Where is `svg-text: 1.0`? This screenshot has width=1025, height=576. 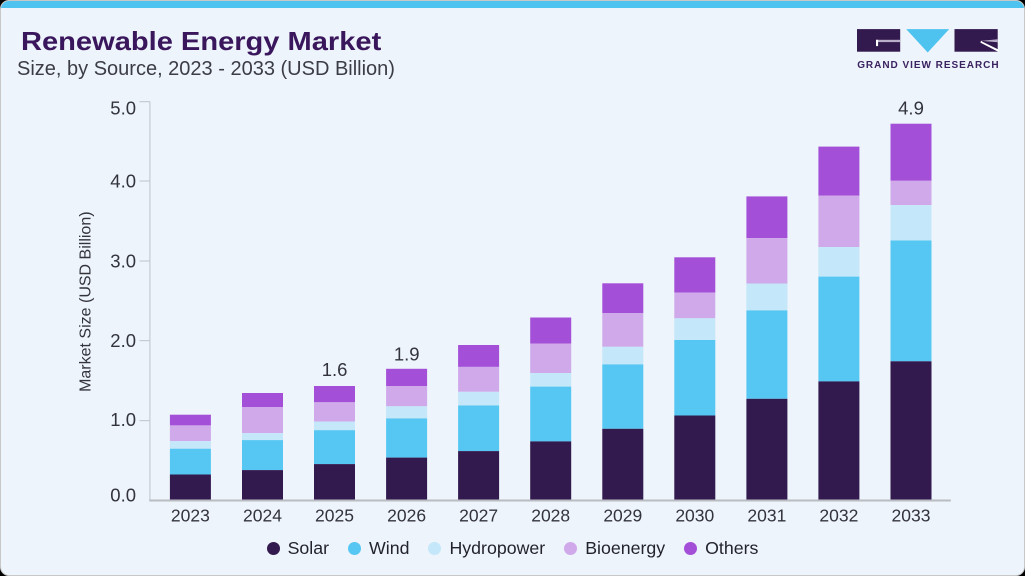 svg-text: 1.0 is located at coordinates (123, 419).